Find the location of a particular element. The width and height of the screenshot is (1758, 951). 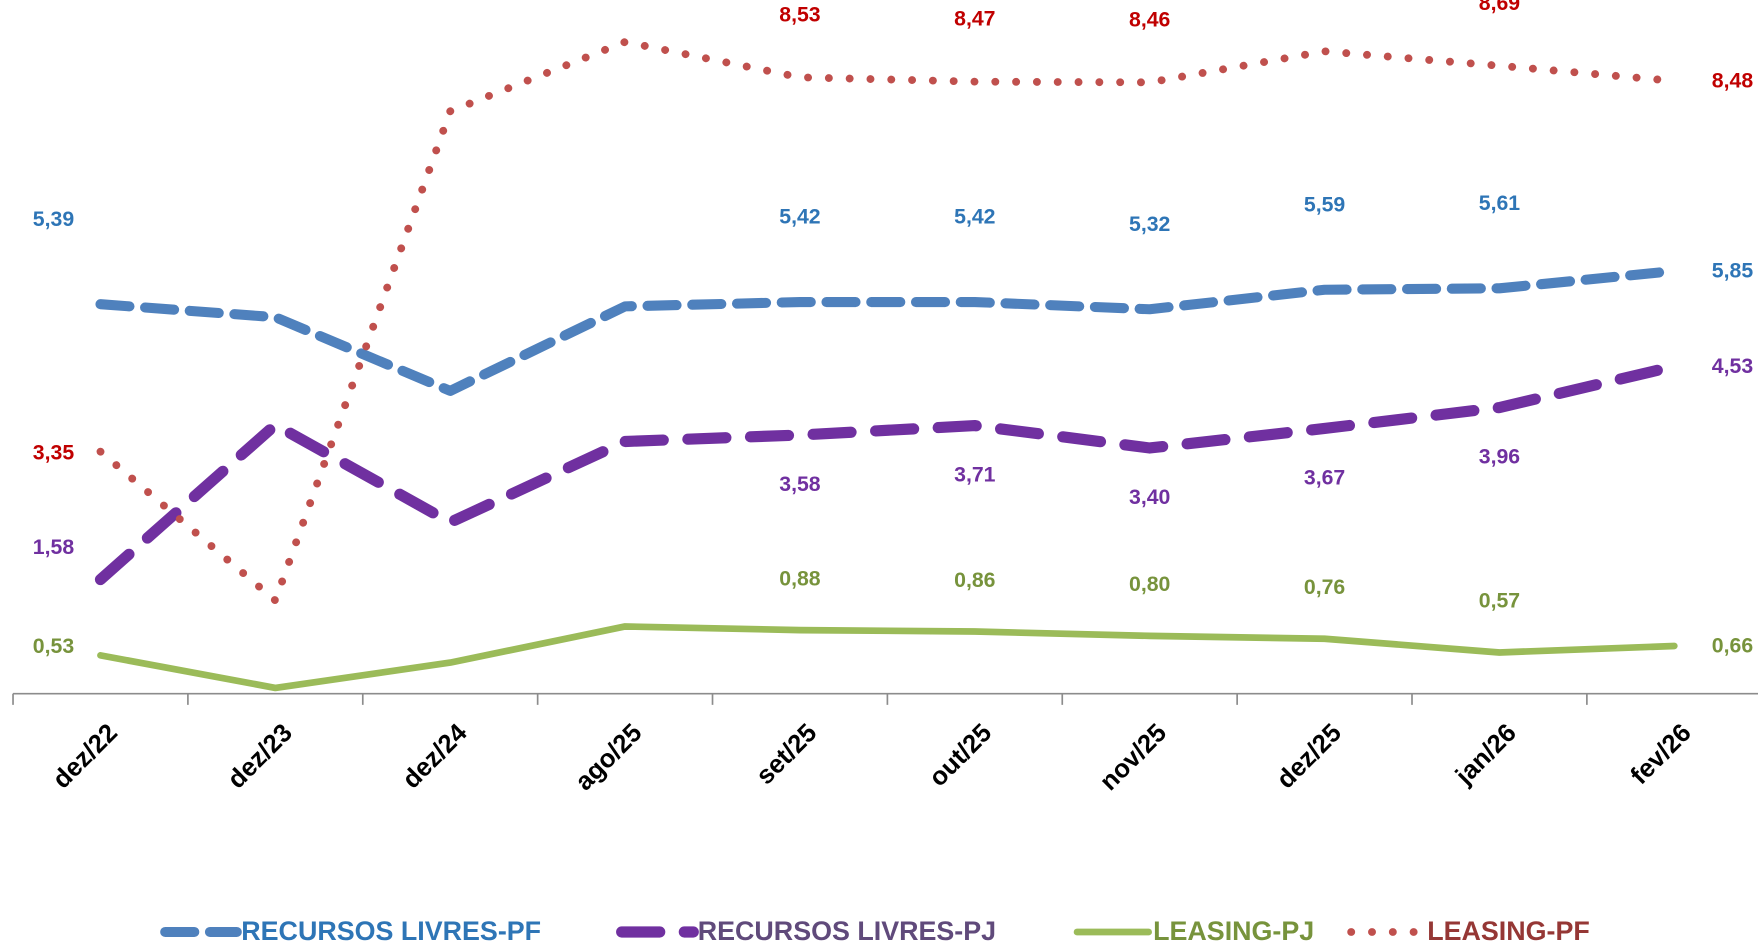

value-label: 5,32 is located at coordinates (1149, 224).